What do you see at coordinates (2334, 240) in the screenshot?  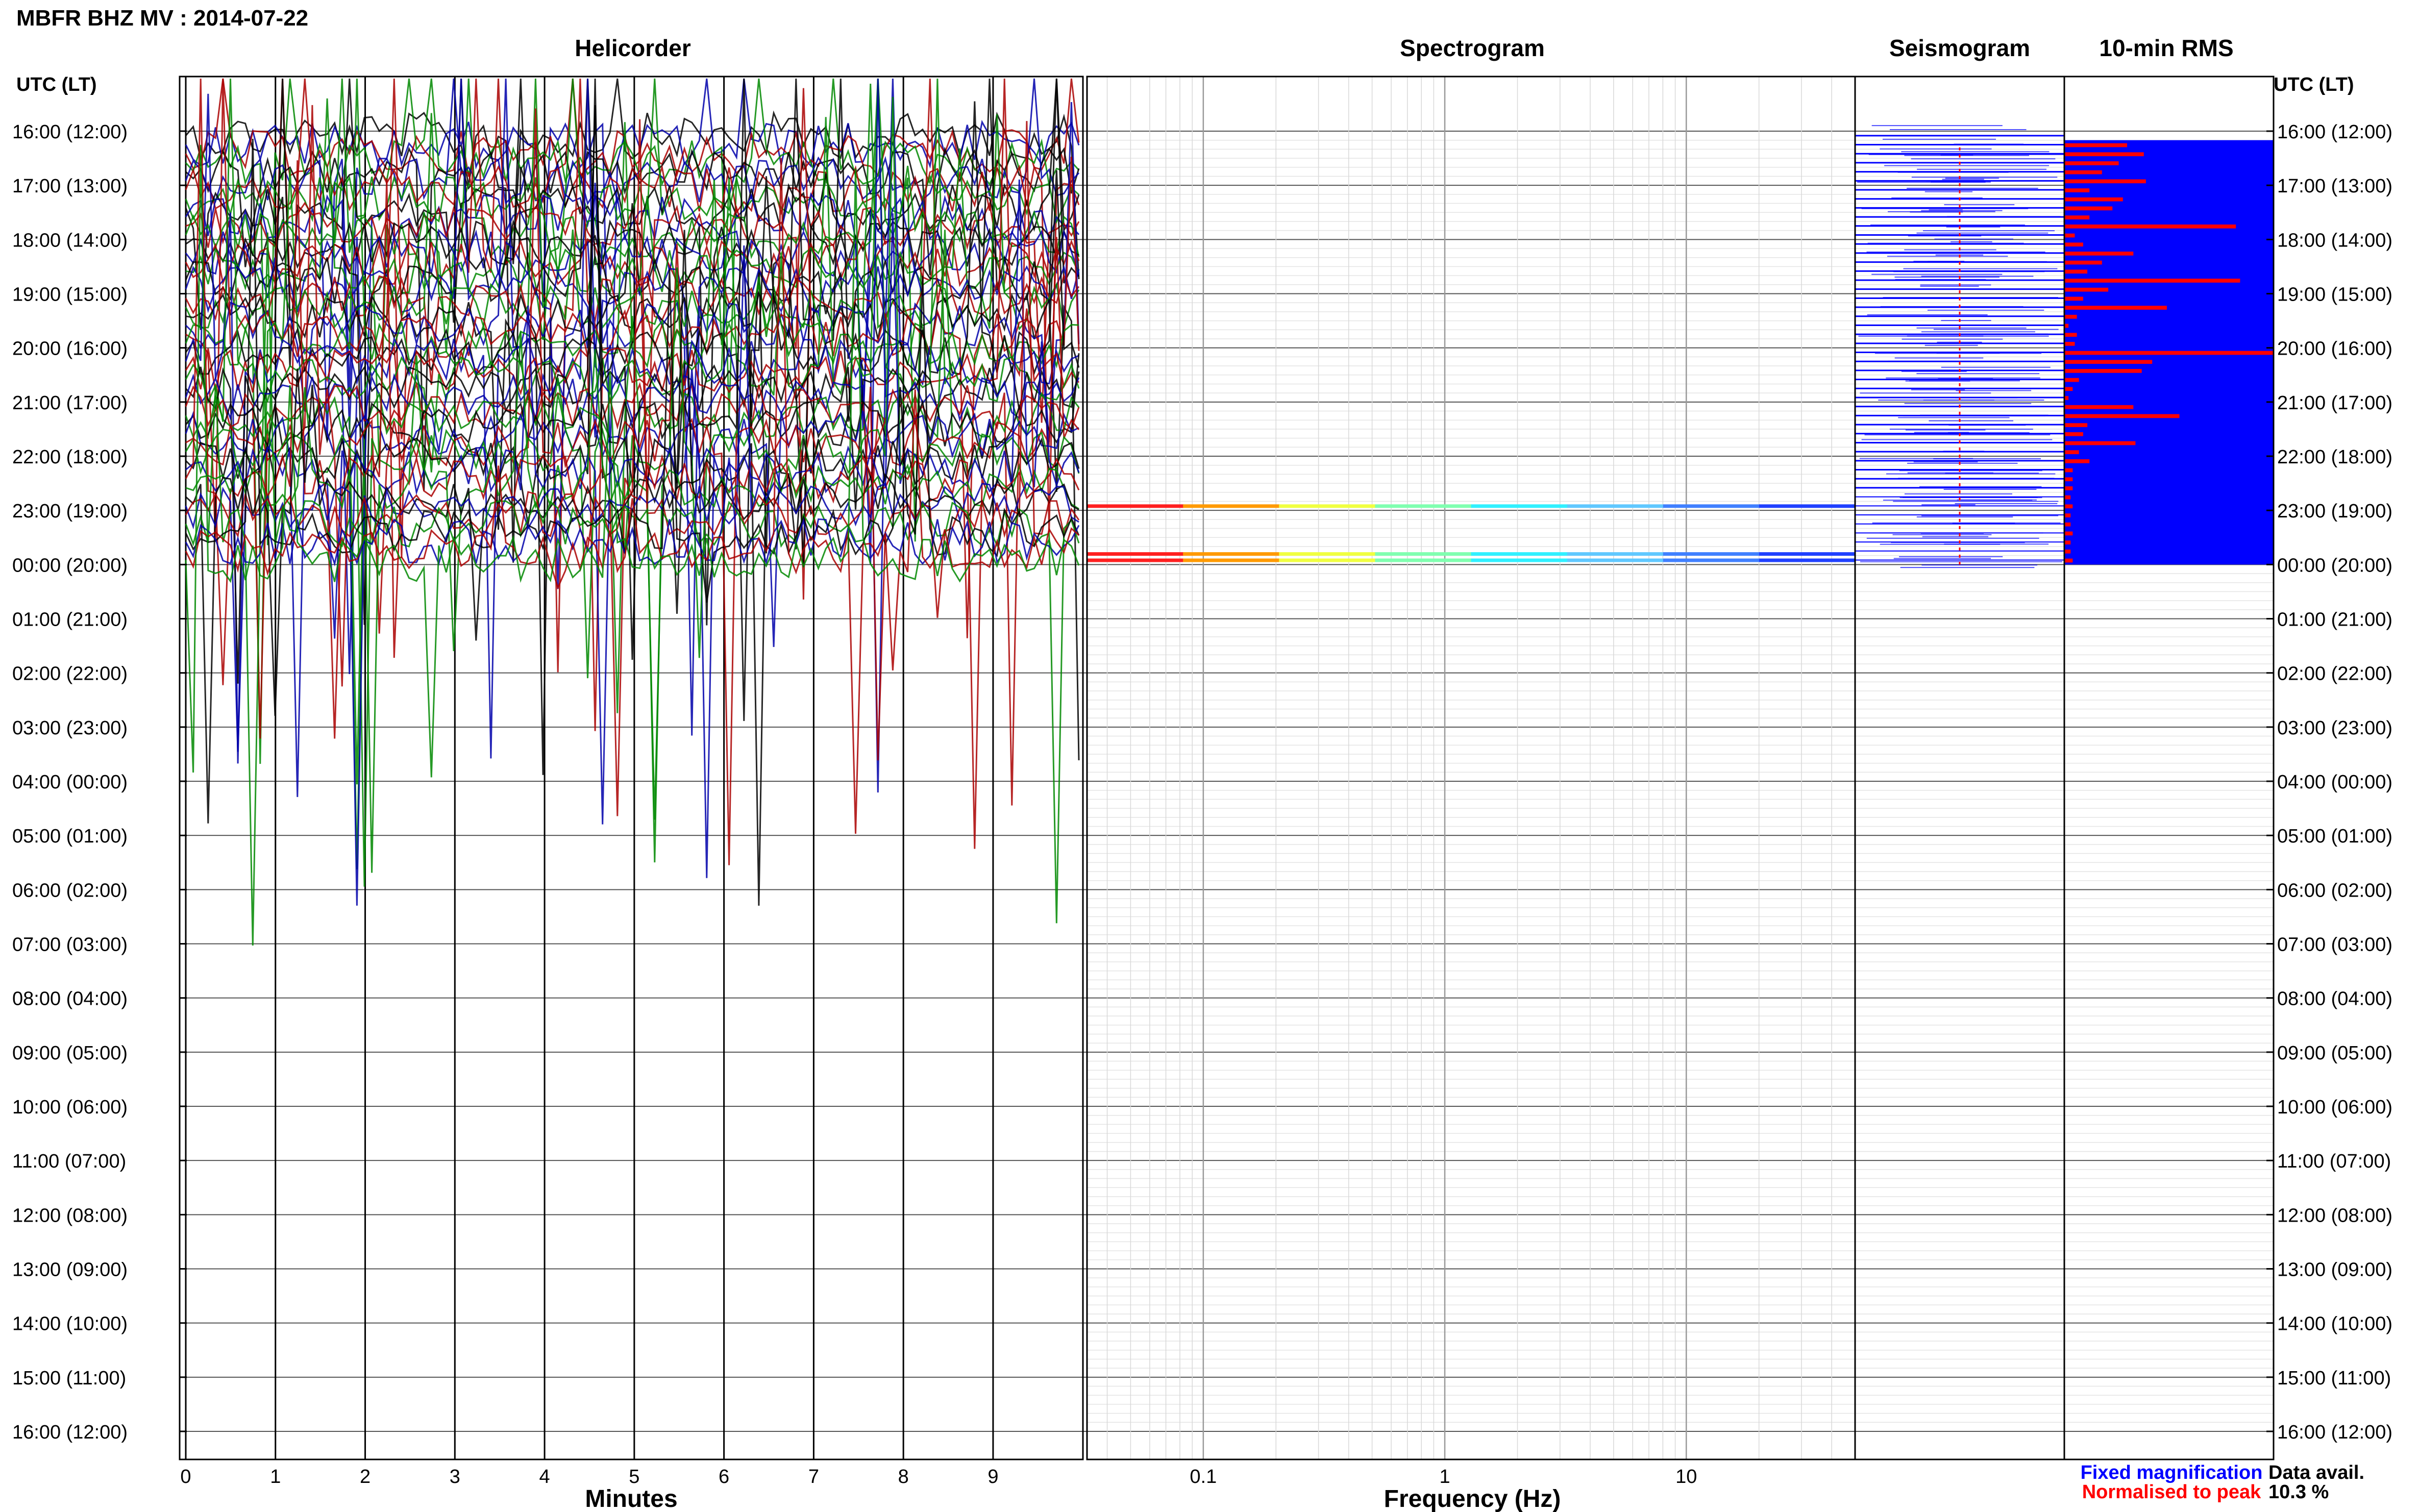 I see `hour-label-right: 18:00 (14:00)` at bounding box center [2334, 240].